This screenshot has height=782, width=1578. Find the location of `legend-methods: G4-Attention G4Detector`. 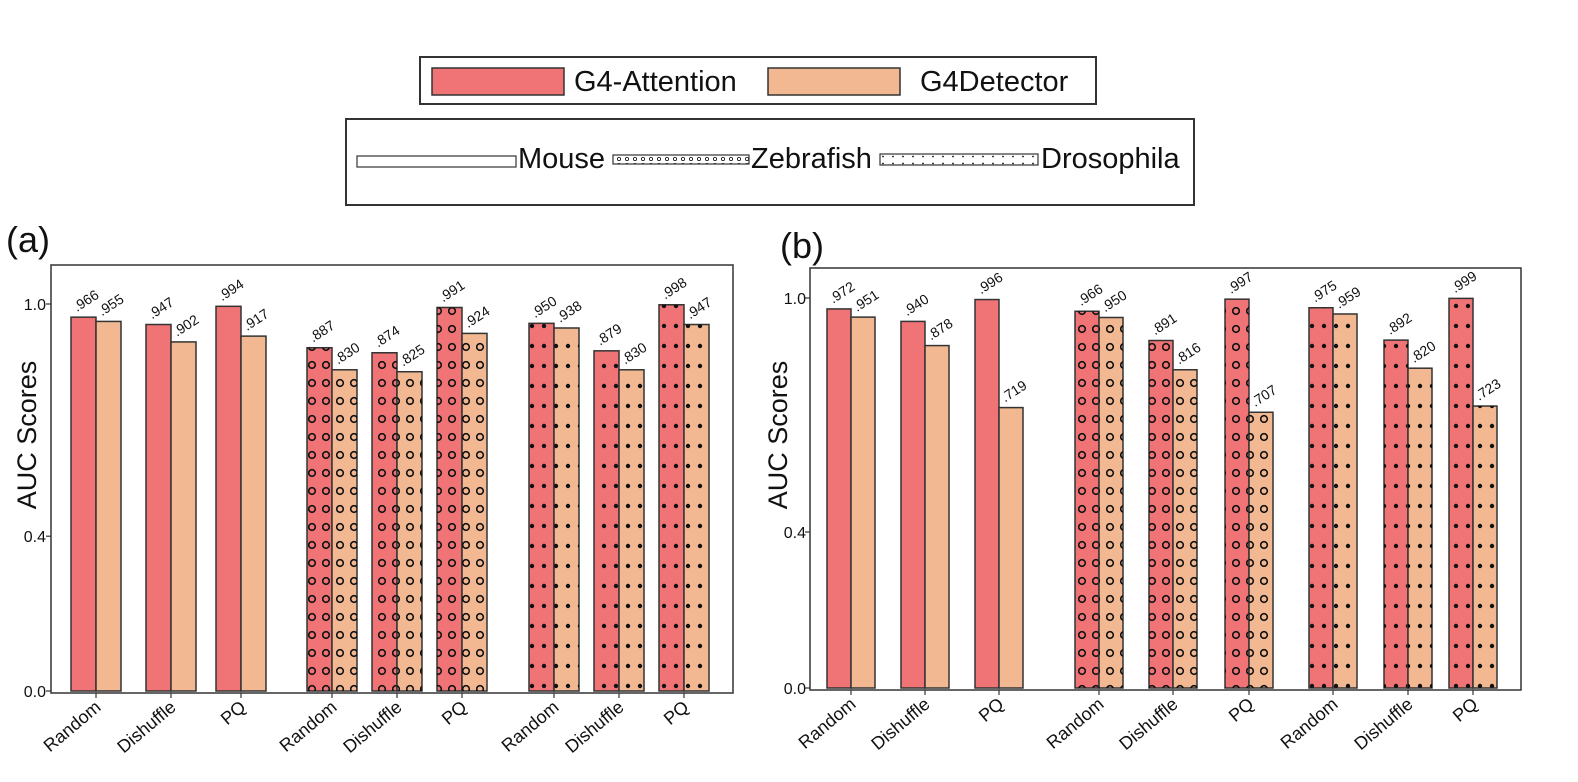

legend-methods: G4-Attention G4Detector is located at coordinates (758, 80).